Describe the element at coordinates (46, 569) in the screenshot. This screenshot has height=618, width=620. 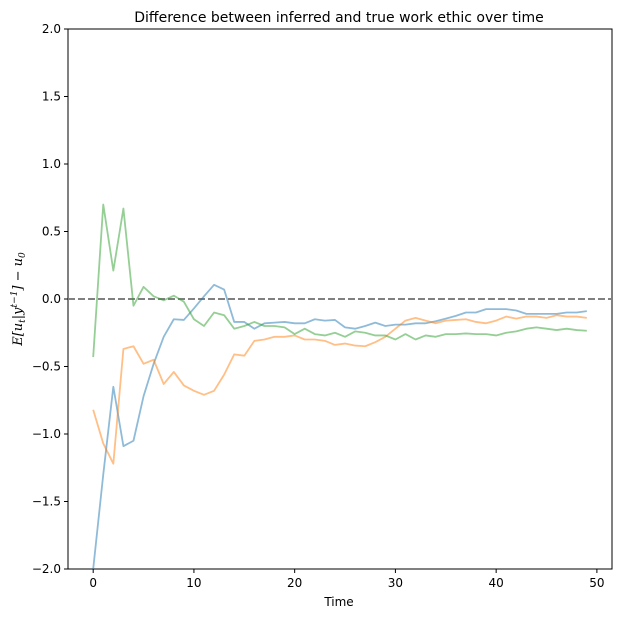
I see `y-tick-label: −2.0` at that location.